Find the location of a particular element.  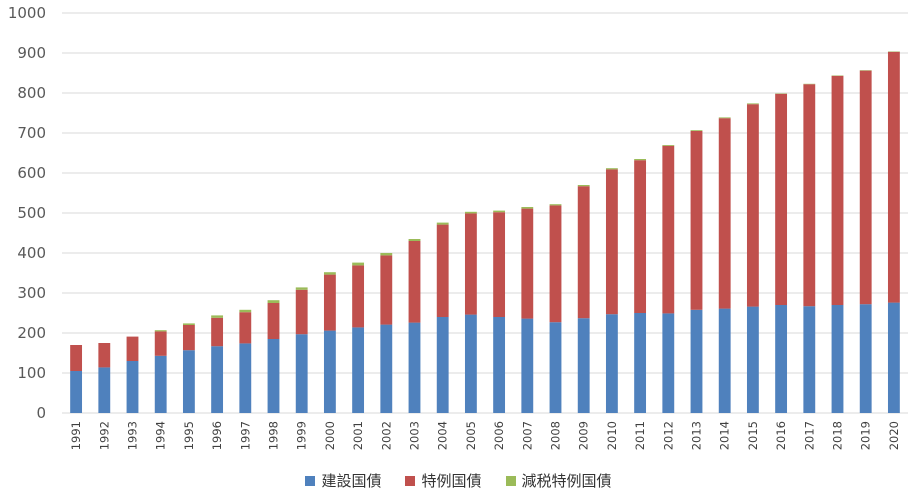

legend-label: 特例国債 is located at coordinates (451, 481).